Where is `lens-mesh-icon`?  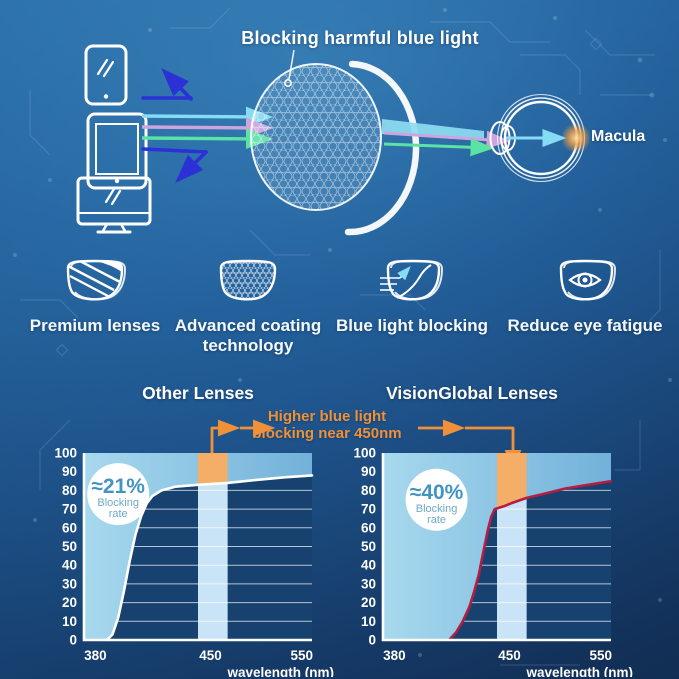
lens-mesh-icon is located at coordinates (248, 280).